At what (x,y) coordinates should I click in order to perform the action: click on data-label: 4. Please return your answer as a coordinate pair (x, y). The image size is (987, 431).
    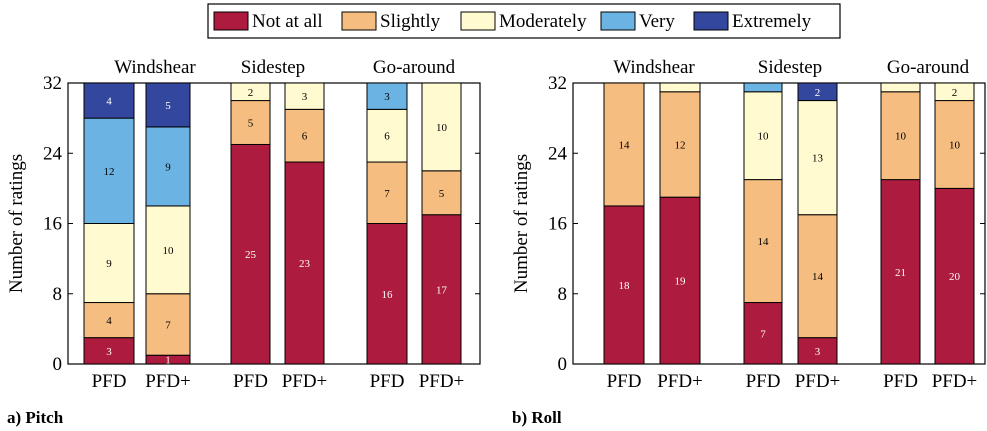
    Looking at the image, I should click on (109, 102).